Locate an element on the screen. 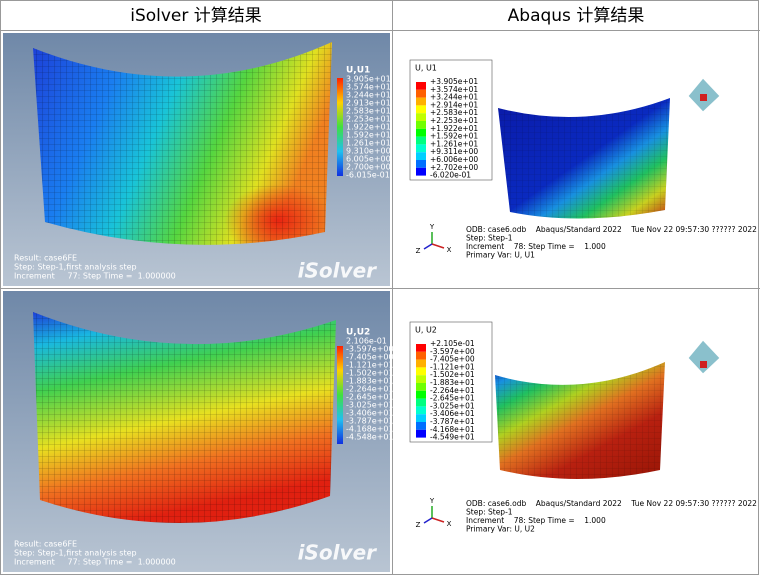  legend-label: -3.025e+01 is located at coordinates (452, 405).